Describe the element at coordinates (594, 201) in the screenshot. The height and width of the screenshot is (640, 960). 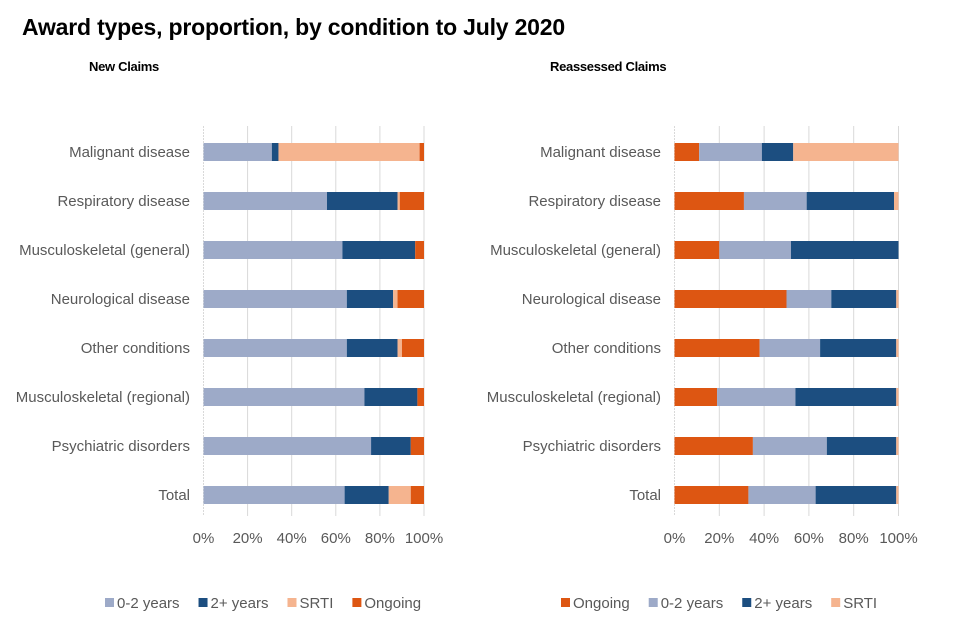
I see `reassessed-claims-category-label: Respiratory disease` at that location.